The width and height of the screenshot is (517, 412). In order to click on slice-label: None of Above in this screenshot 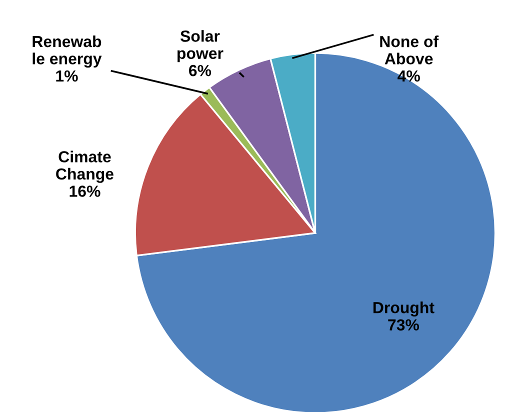, I will do `click(409, 49)`.